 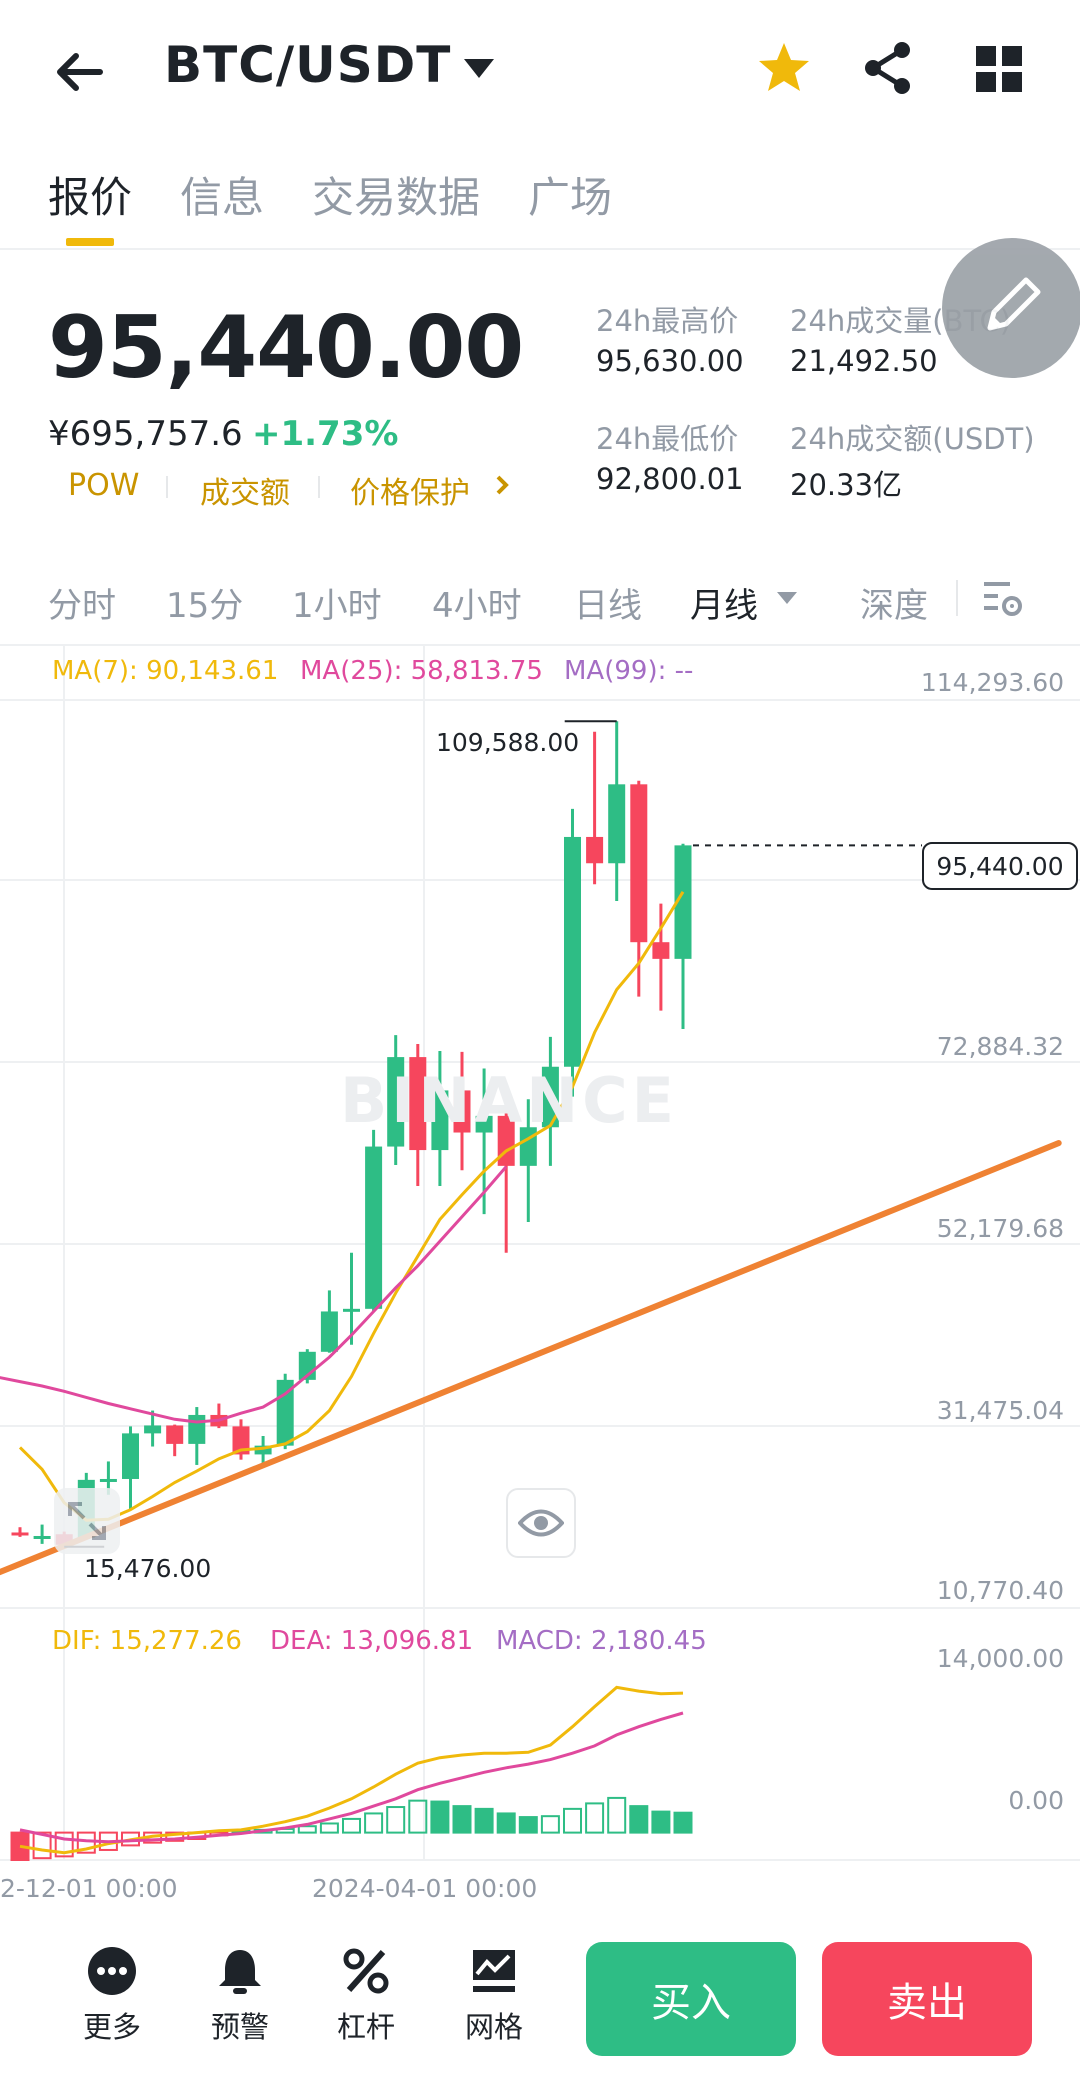 What do you see at coordinates (82, 606) in the screenshot?
I see `interval-timeline: 分时` at bounding box center [82, 606].